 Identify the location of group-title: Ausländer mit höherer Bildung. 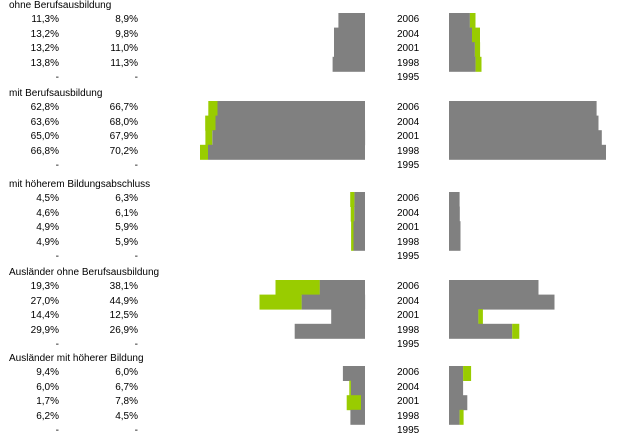
(76, 358).